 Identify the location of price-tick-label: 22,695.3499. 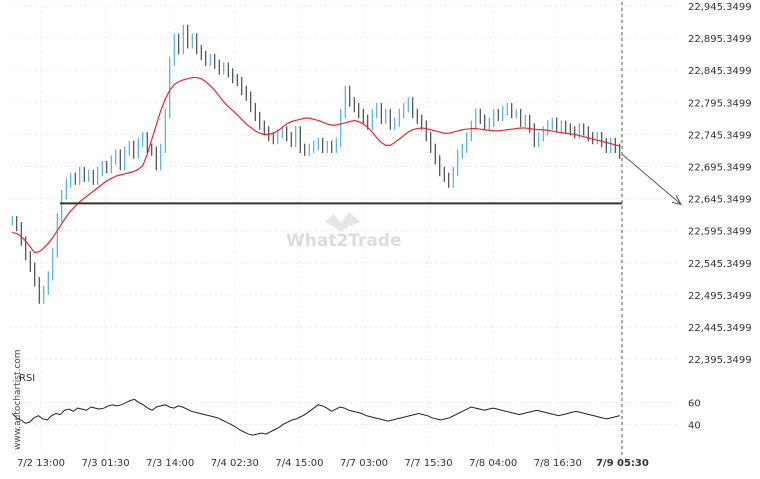
(720, 168).